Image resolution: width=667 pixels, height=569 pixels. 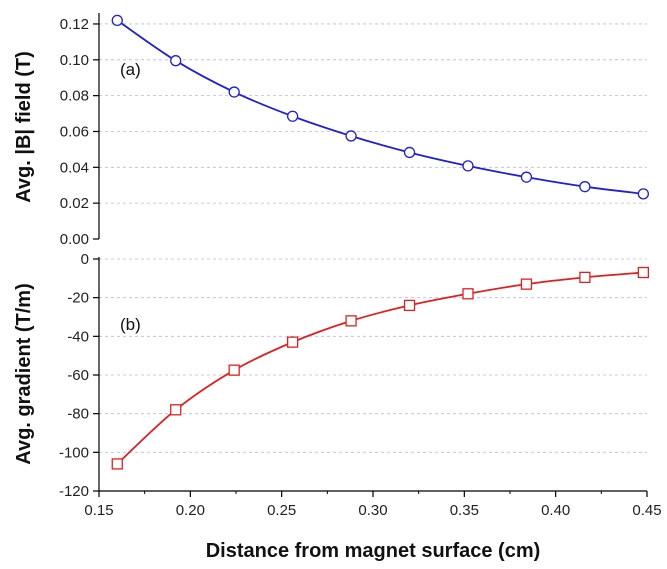 What do you see at coordinates (281, 510) in the screenshot?
I see `x-tick-label: 0.25` at bounding box center [281, 510].